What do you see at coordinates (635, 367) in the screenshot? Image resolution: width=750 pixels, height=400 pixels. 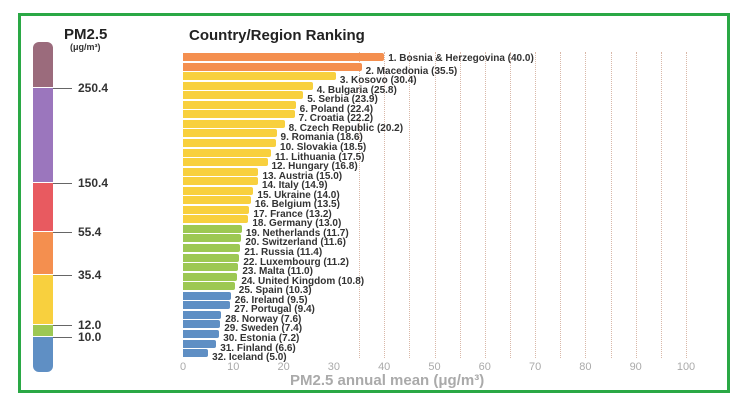 I see `x-tick-label: 90` at bounding box center [635, 367].